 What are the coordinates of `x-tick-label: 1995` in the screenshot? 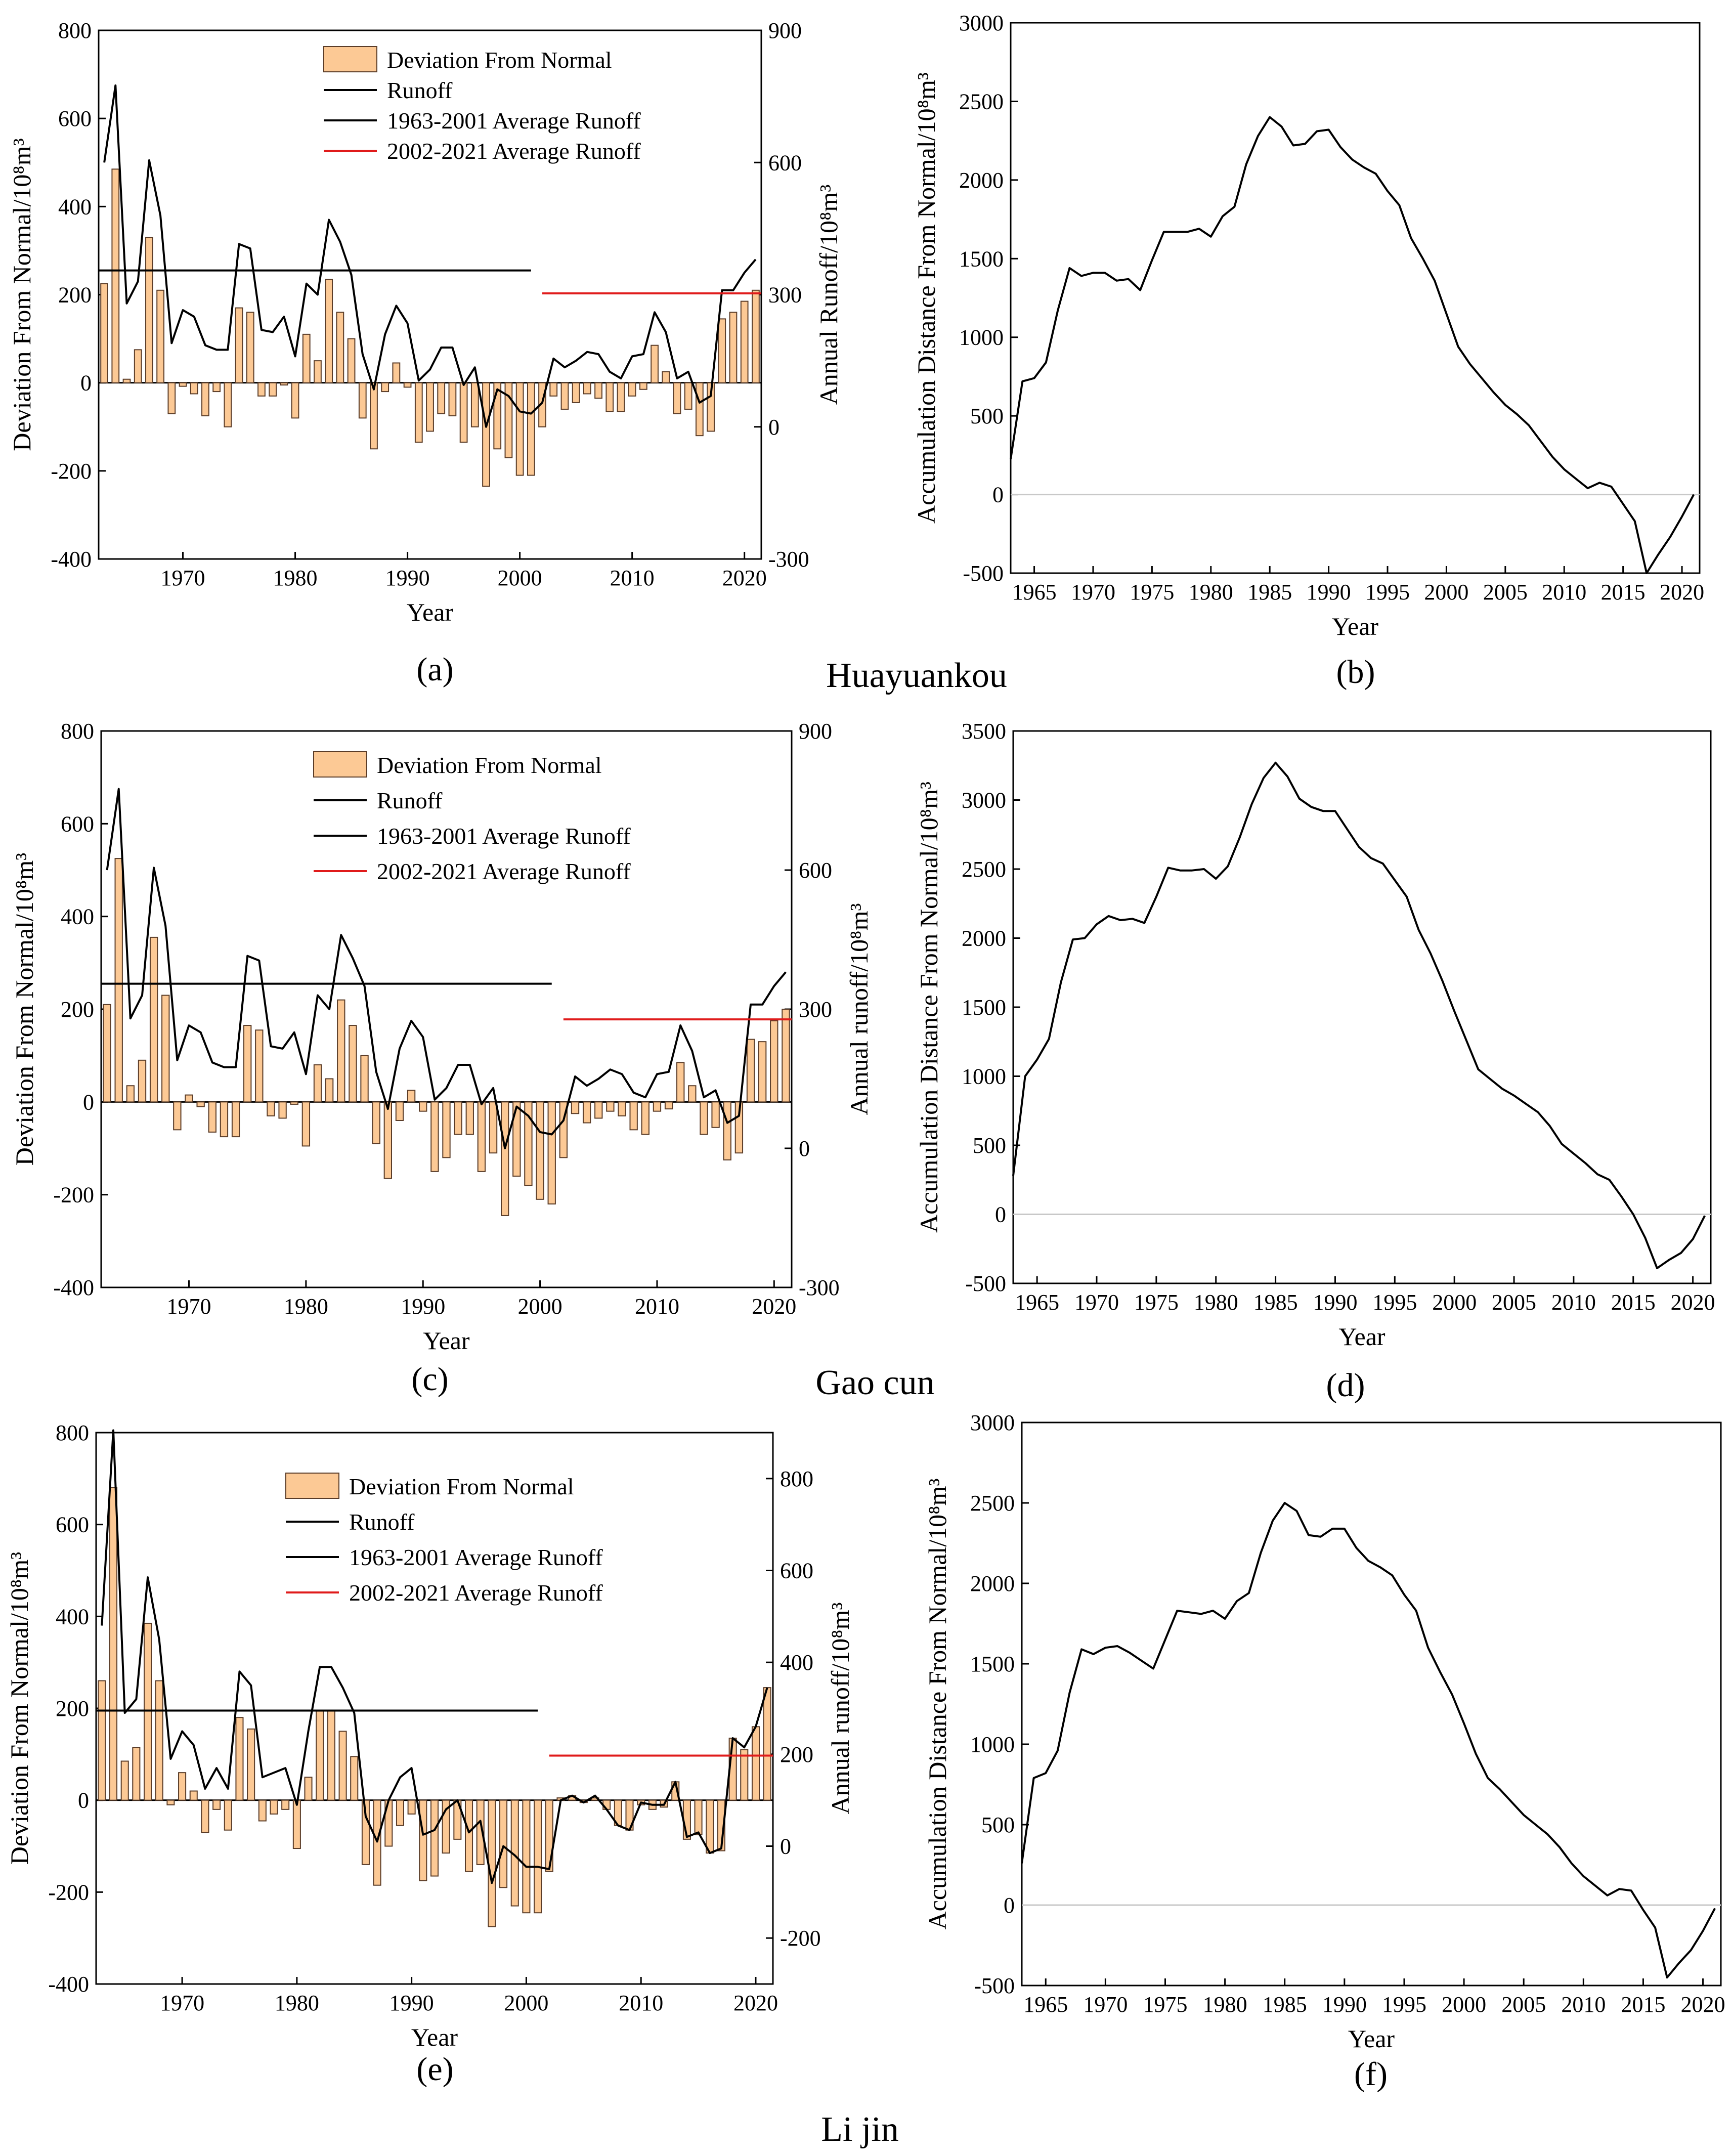 It's located at (1404, 2004).